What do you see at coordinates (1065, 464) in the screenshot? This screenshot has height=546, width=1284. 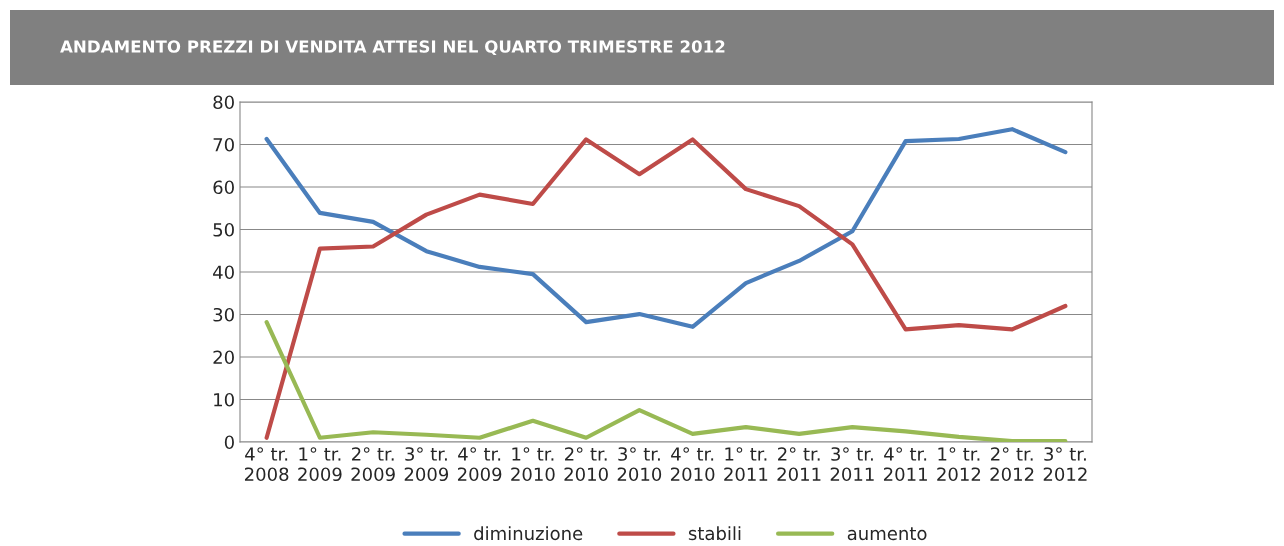 I see `x-tick-label: 3° tr. 2012` at bounding box center [1065, 464].